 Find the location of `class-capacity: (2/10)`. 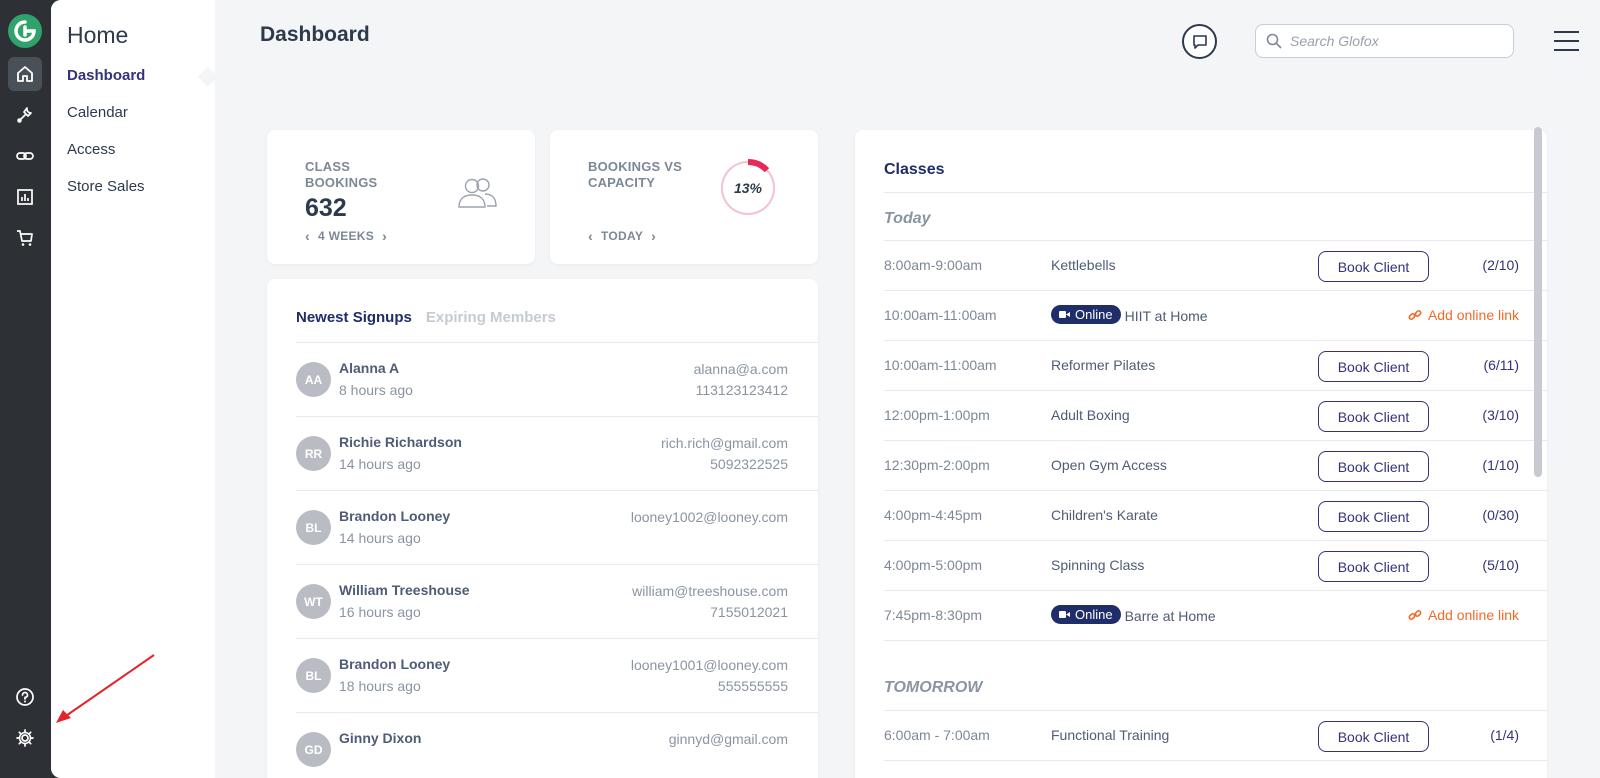

class-capacity: (2/10) is located at coordinates (1500, 265).